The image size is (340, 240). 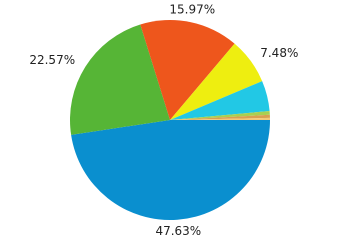 I want to click on slice-label: 15.97%, so click(x=192, y=10).